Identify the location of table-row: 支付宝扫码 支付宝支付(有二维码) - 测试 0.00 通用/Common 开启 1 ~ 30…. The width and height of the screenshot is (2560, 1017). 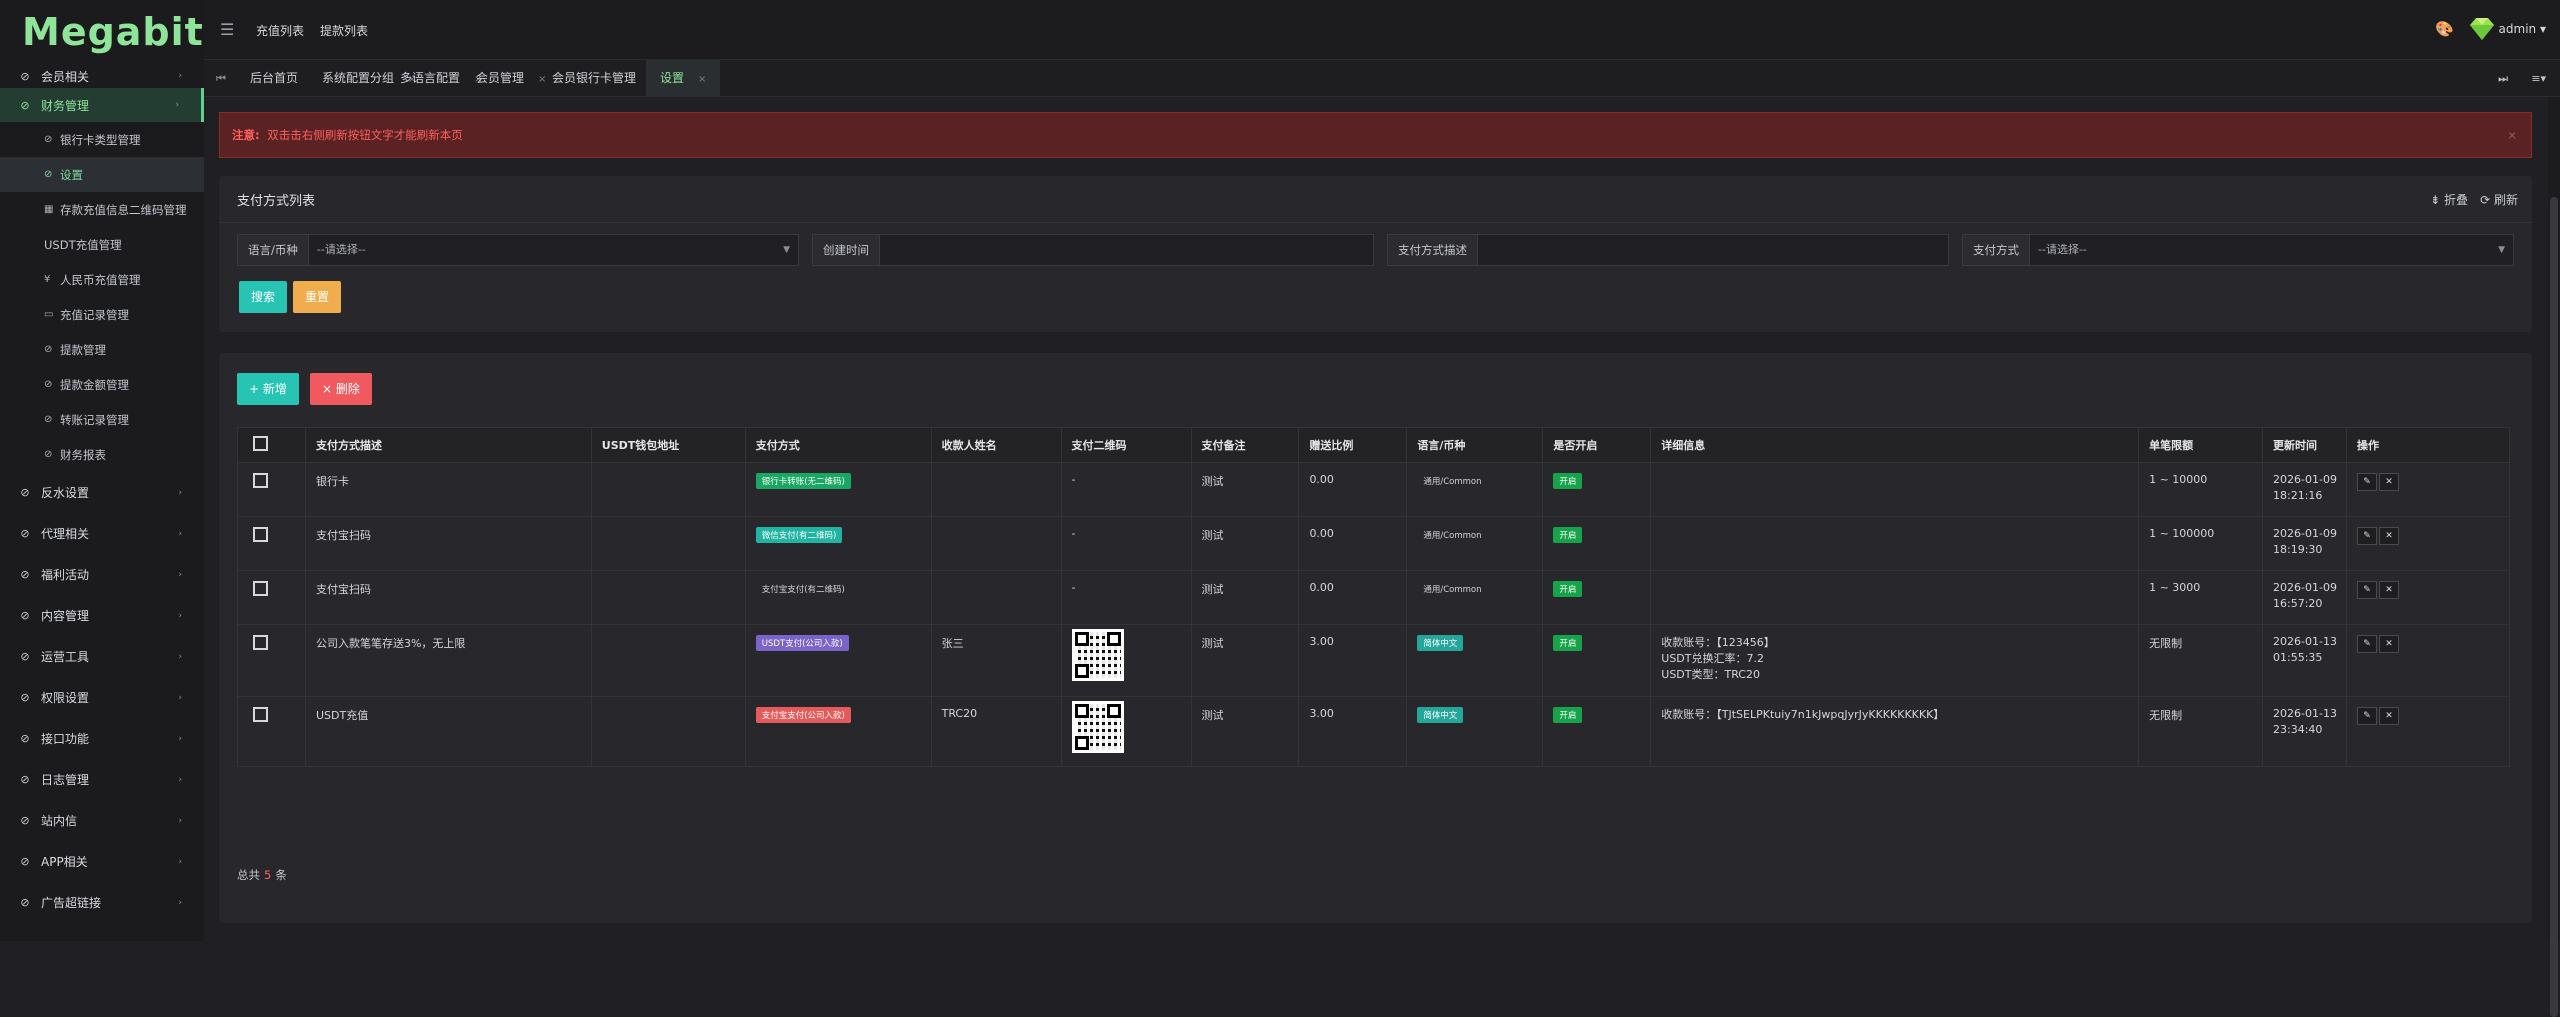
(1374, 597).